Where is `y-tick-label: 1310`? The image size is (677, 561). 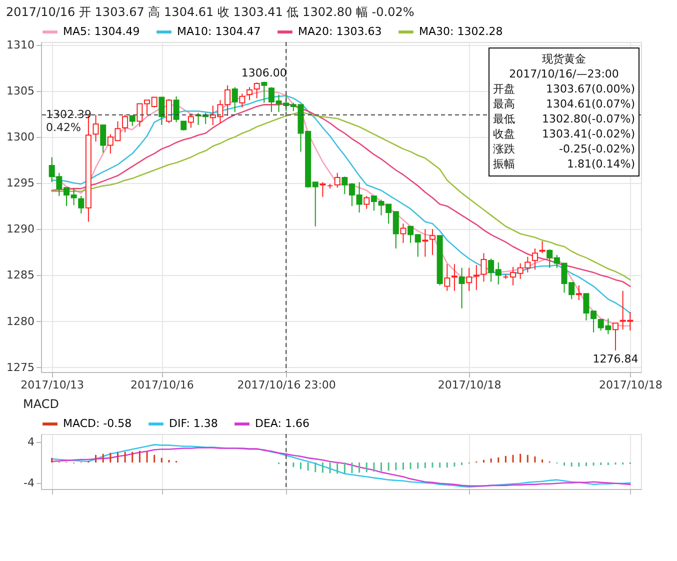
y-tick-label: 1310 is located at coordinates (20, 45).